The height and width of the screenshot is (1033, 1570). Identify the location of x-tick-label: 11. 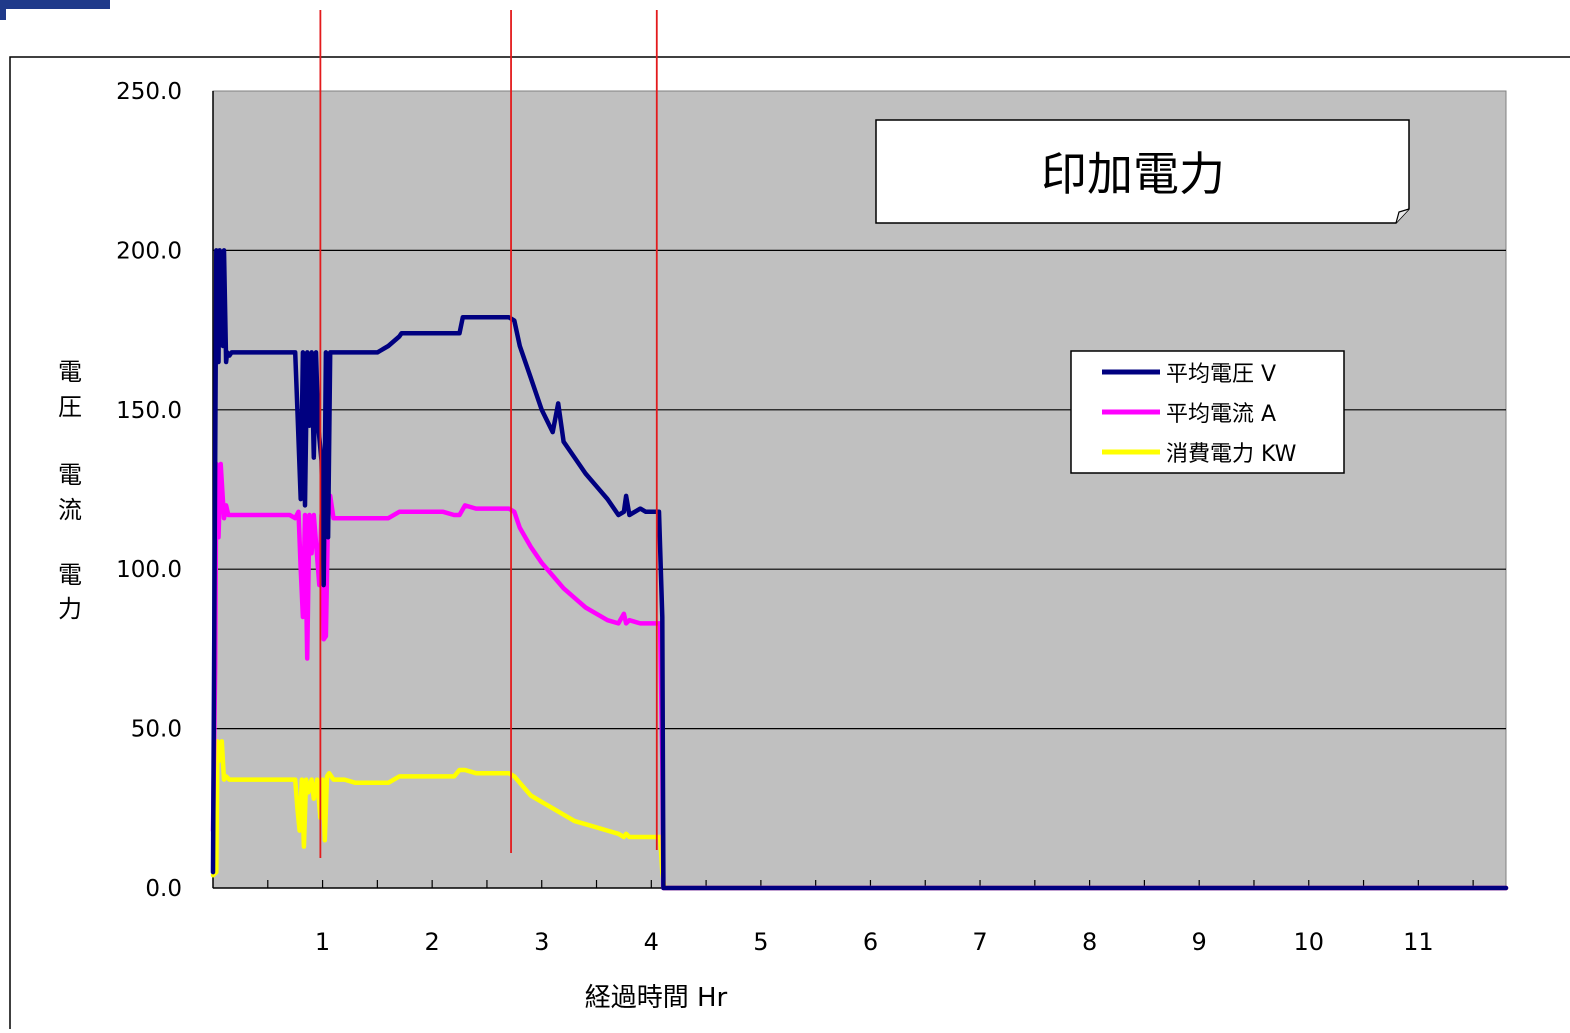
(1418, 942).